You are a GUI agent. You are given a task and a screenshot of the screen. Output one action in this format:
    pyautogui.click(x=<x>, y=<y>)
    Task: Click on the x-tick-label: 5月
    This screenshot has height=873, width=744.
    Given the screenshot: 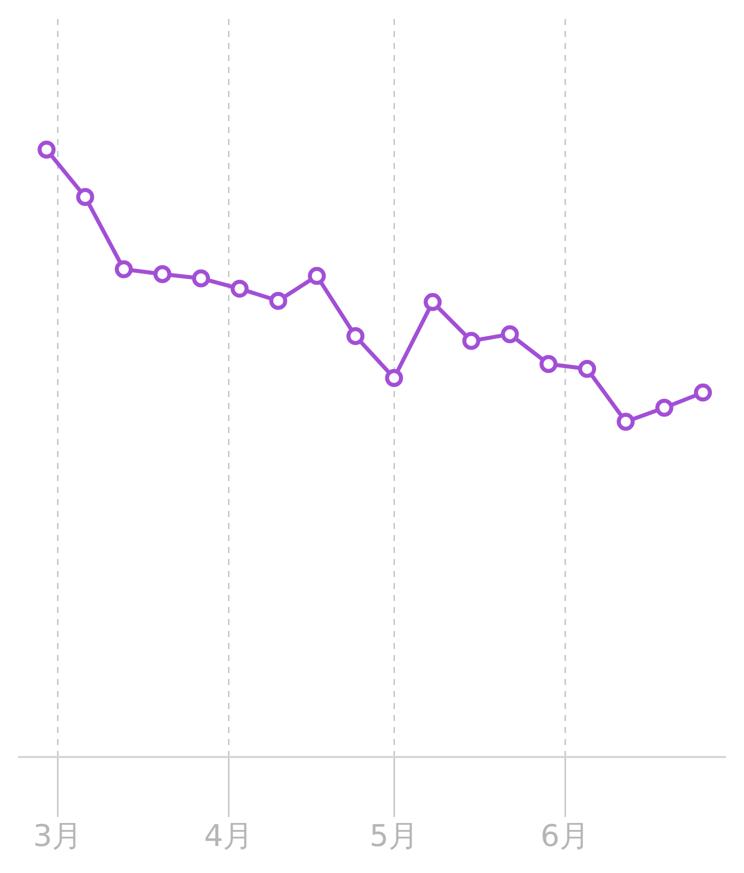 What is the action you would take?
    pyautogui.click(x=394, y=836)
    